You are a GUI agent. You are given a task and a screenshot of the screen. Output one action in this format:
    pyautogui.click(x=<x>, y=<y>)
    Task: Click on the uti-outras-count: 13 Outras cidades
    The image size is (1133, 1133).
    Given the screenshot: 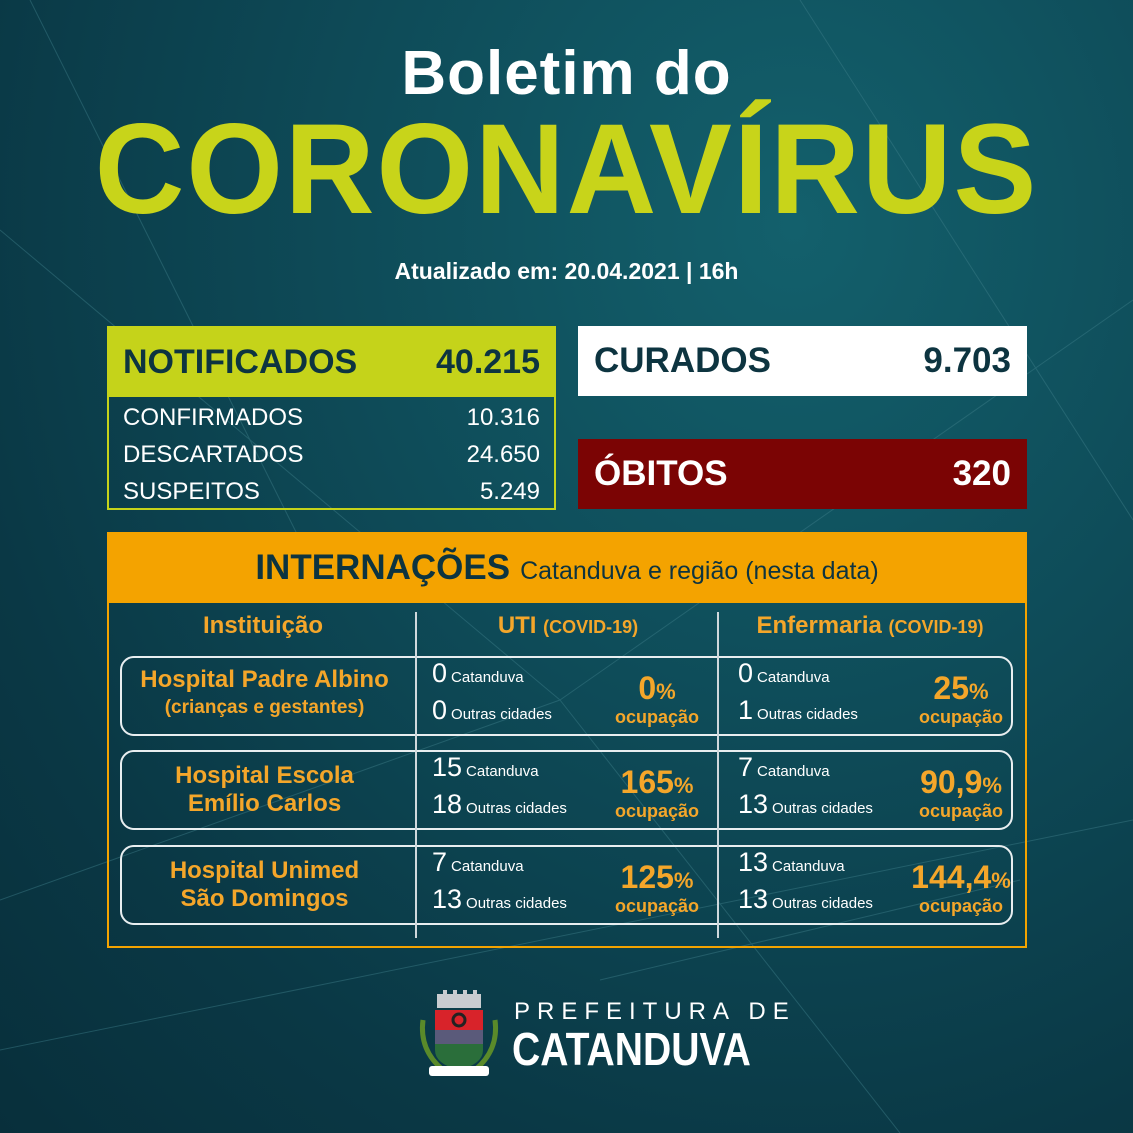 What is the action you would take?
    pyautogui.click(x=499, y=899)
    